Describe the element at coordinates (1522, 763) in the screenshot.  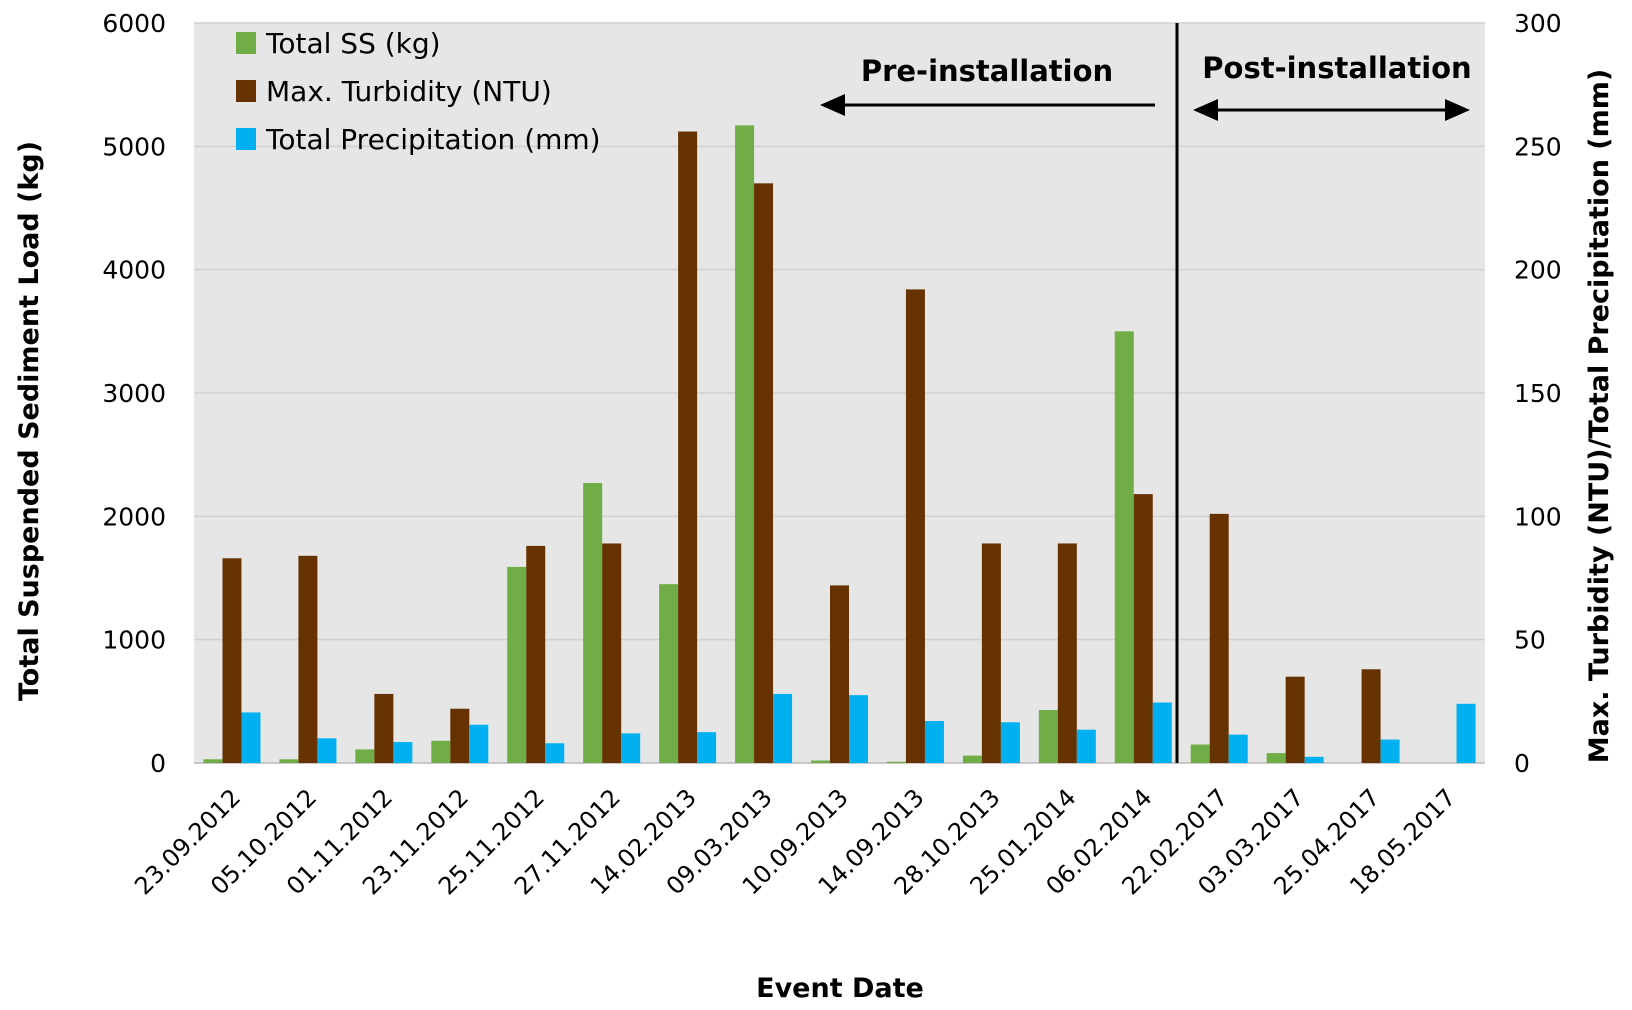
I see `right-tick-label: 0` at that location.